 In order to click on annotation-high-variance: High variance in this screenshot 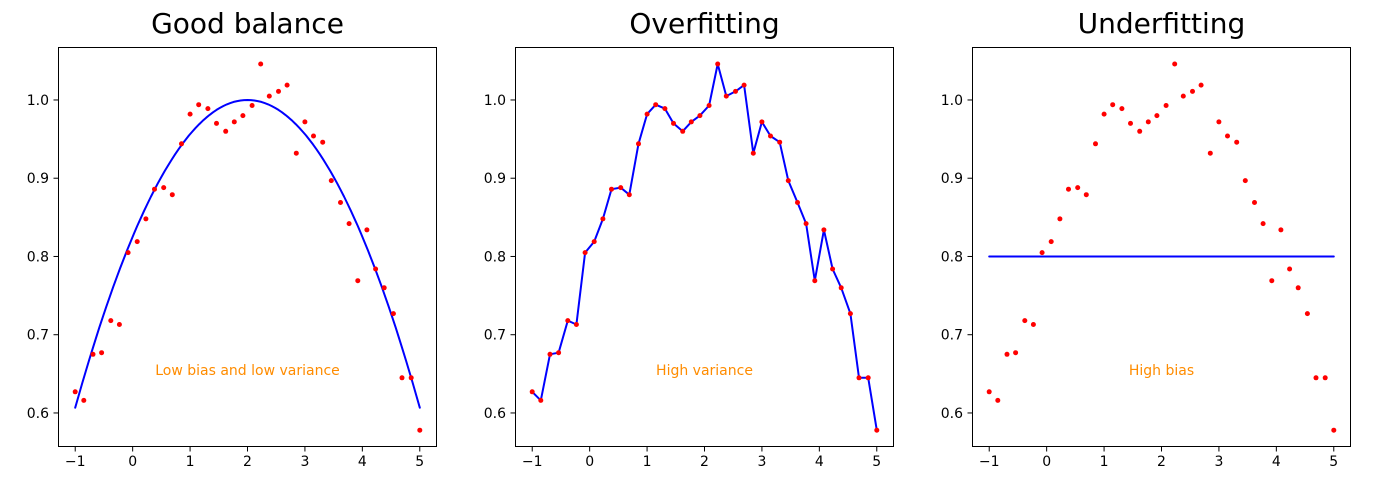, I will do `click(704, 371)`.